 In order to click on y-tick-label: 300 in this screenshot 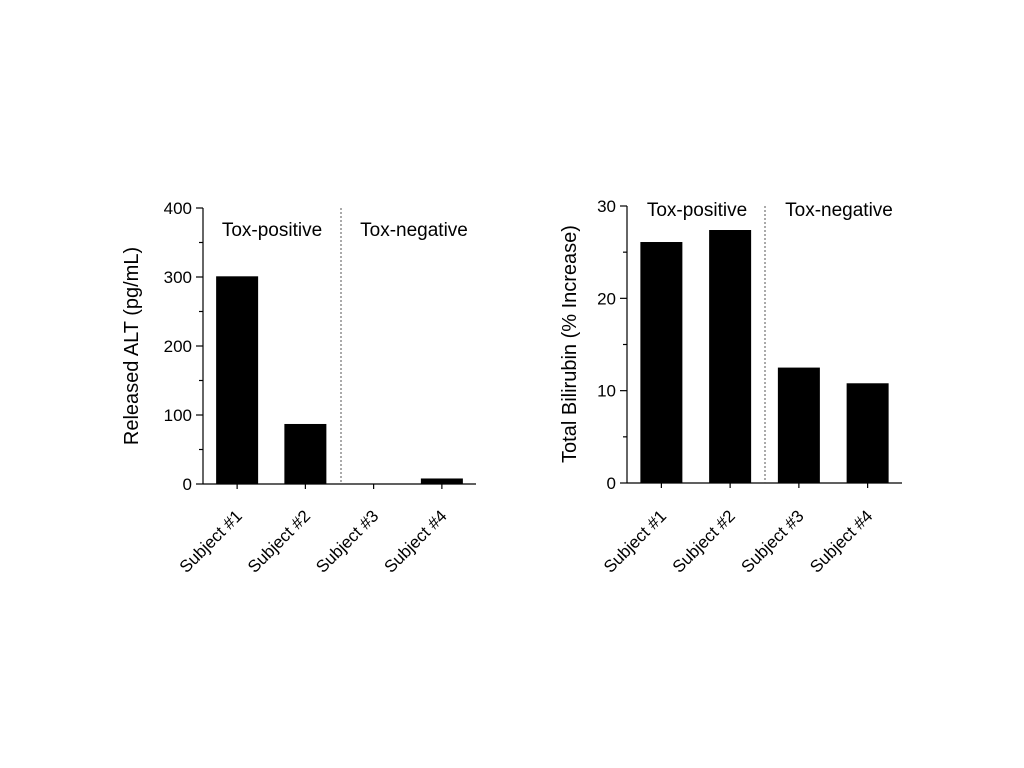, I will do `click(178, 277)`.